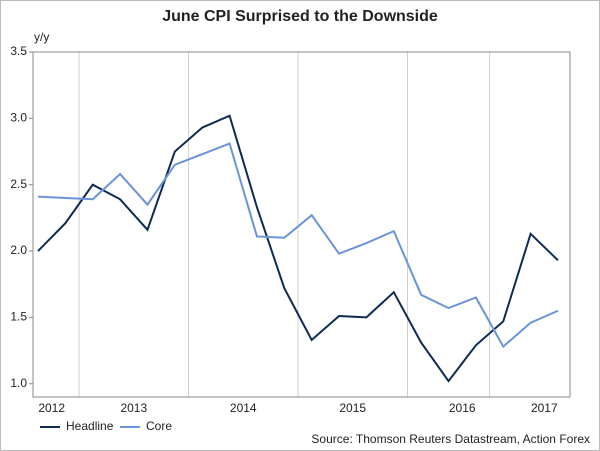  What do you see at coordinates (544, 408) in the screenshot?
I see `x-tick-label: 2017` at bounding box center [544, 408].